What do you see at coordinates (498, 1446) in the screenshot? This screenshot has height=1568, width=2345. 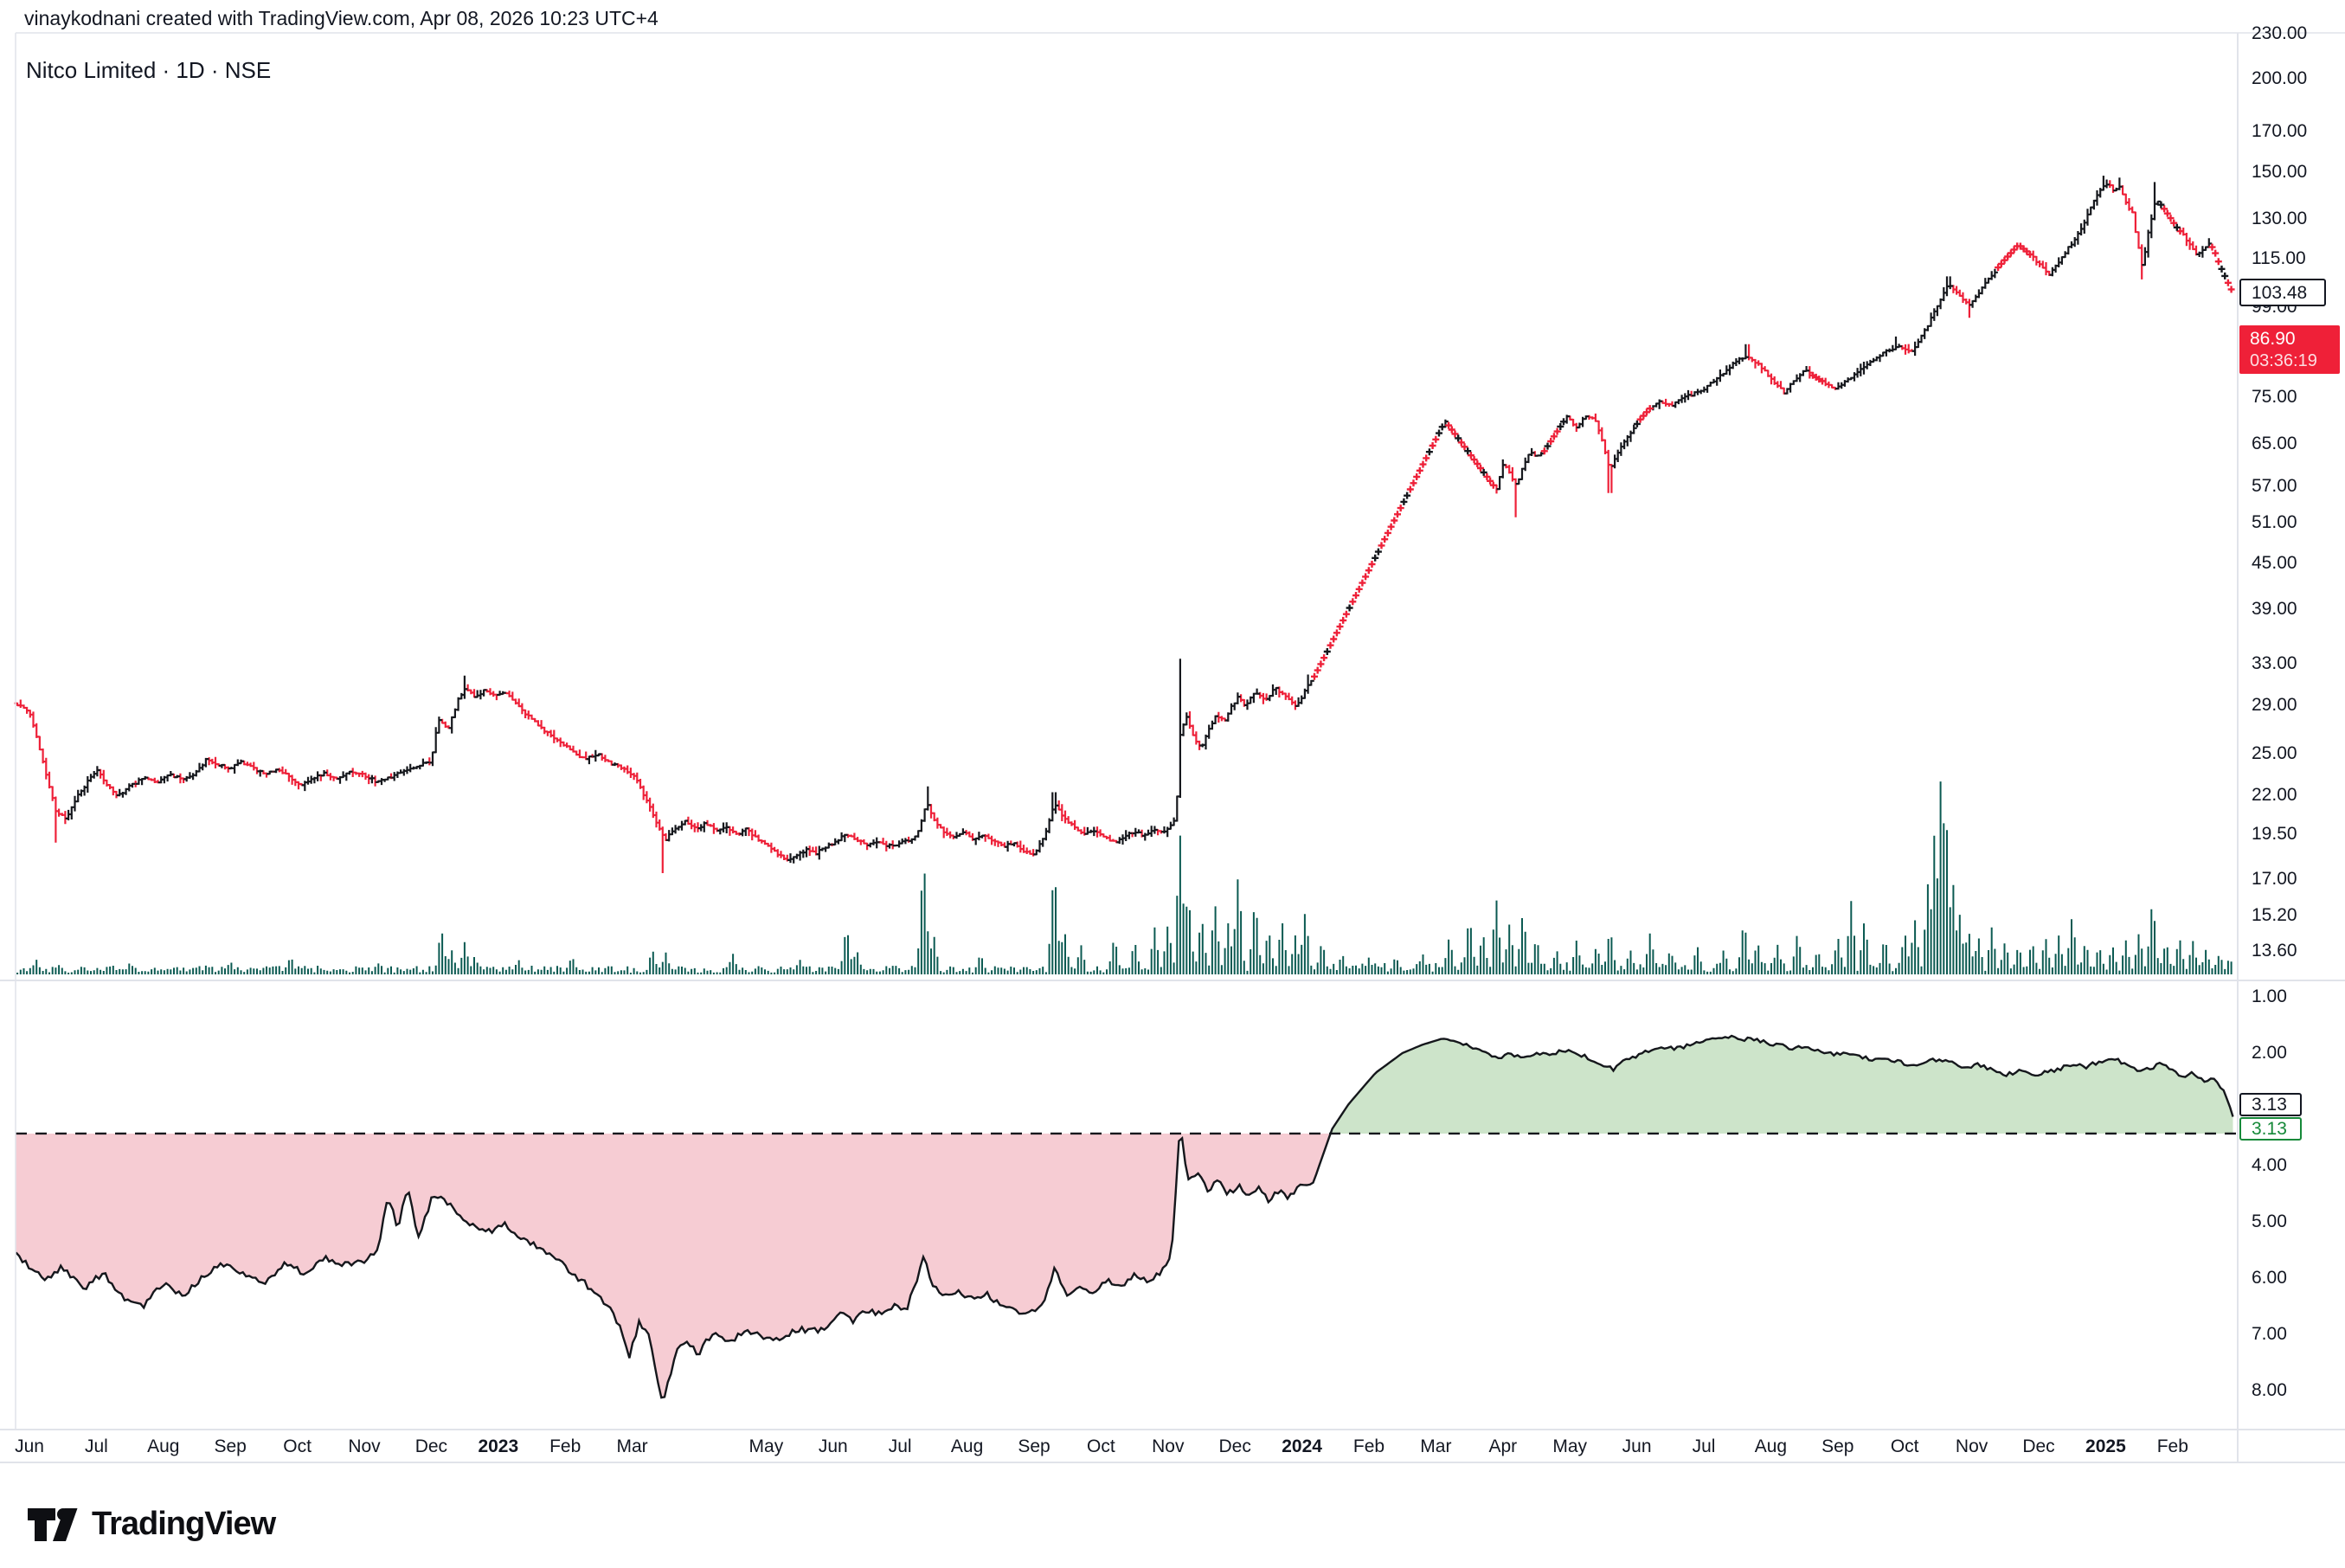 I see `time-axis-label: 2023` at bounding box center [498, 1446].